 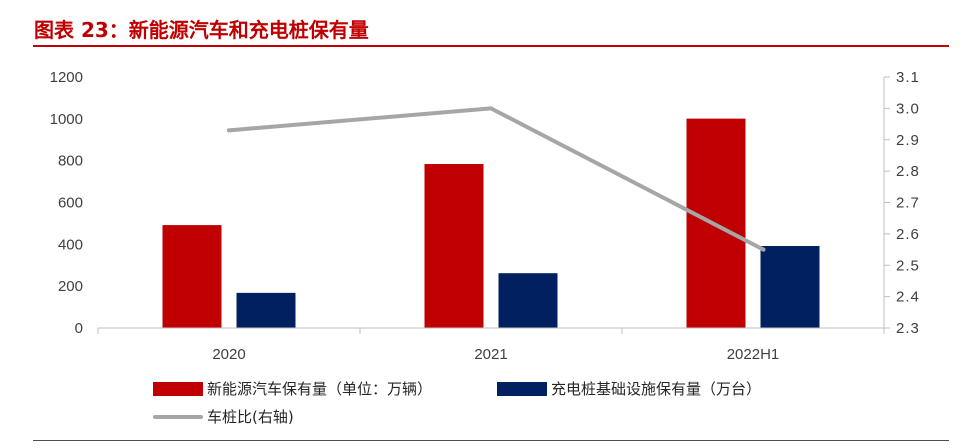 I want to click on legend-item-charger: 充电桩基础设施保有量（万台）, so click(x=629, y=388).